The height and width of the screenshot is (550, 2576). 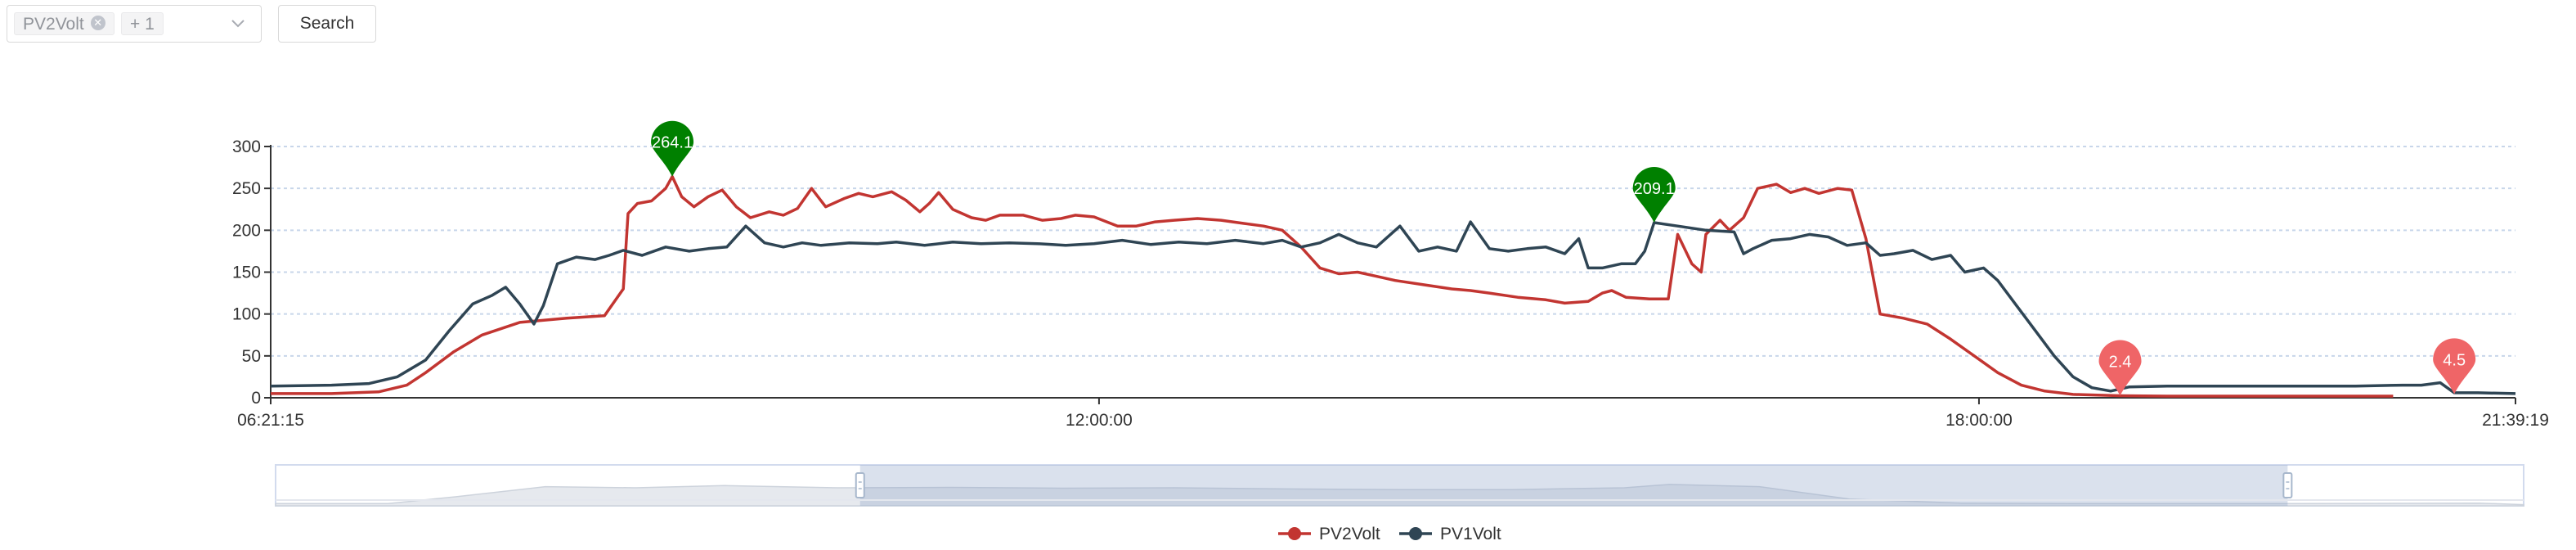 I want to click on zoom-handle-right, so click(x=2287, y=485).